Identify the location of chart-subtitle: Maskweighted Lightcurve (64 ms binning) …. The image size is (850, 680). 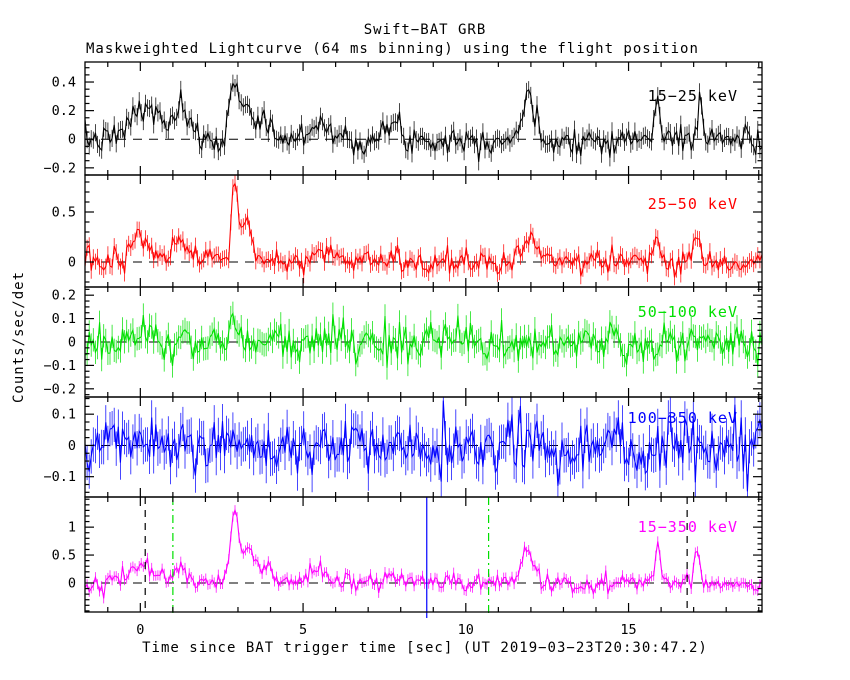
(392, 49).